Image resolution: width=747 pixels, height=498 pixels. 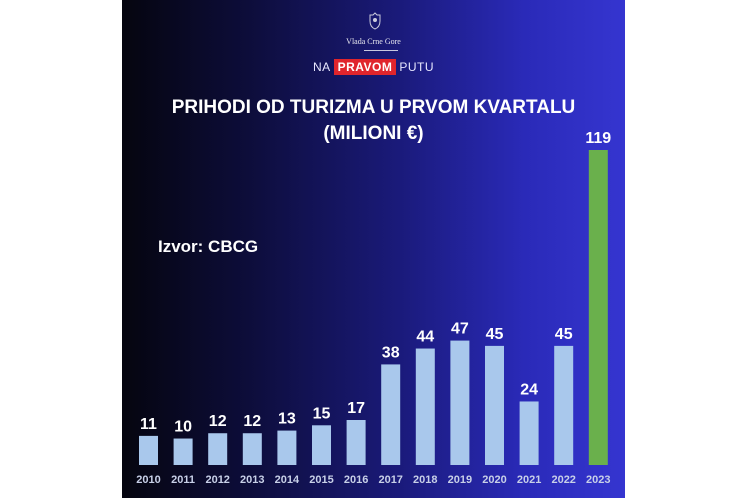 I want to click on chart-title: PRIHODI OD TURIZMA U PRVOM KVARTALU, so click(x=373, y=107).